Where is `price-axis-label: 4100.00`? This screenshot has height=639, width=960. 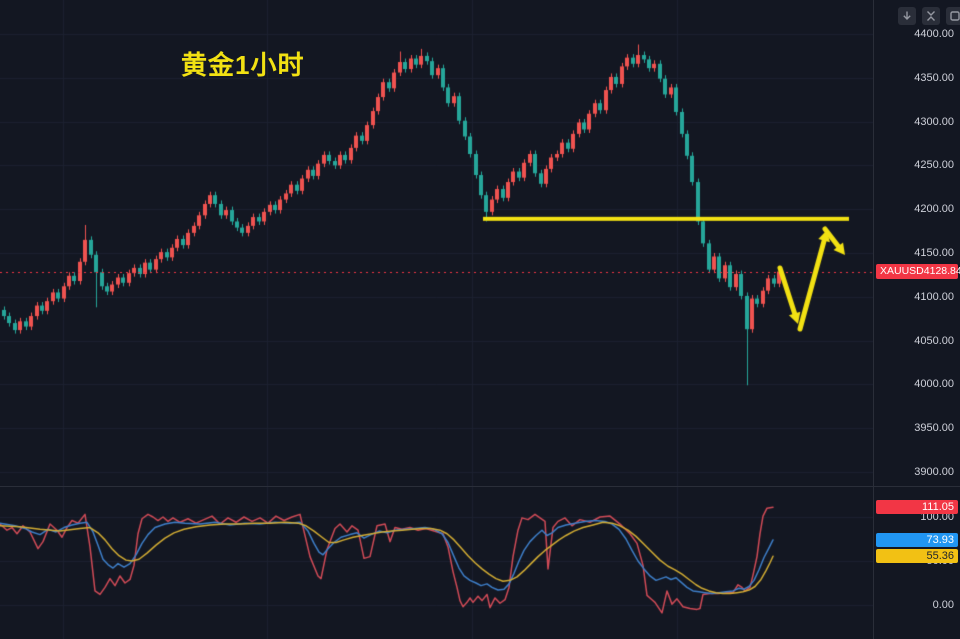 price-axis-label: 4100.00 is located at coordinates (934, 296).